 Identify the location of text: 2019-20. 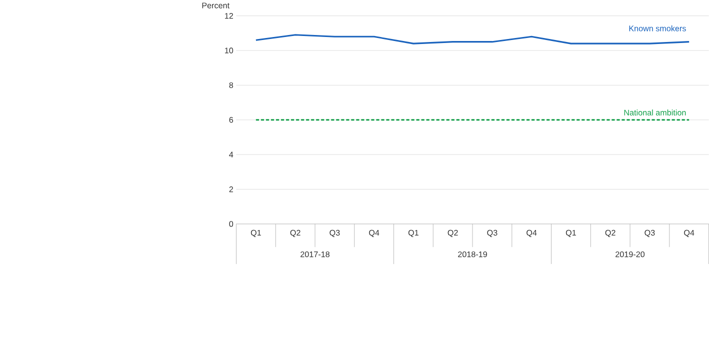
(630, 254).